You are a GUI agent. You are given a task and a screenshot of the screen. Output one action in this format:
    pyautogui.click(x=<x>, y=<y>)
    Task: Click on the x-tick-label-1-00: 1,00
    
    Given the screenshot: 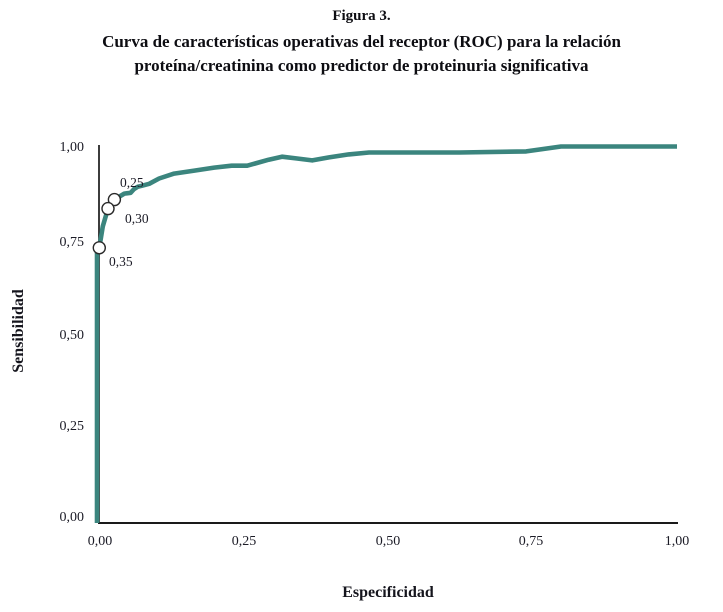 What is the action you would take?
    pyautogui.click(x=677, y=541)
    